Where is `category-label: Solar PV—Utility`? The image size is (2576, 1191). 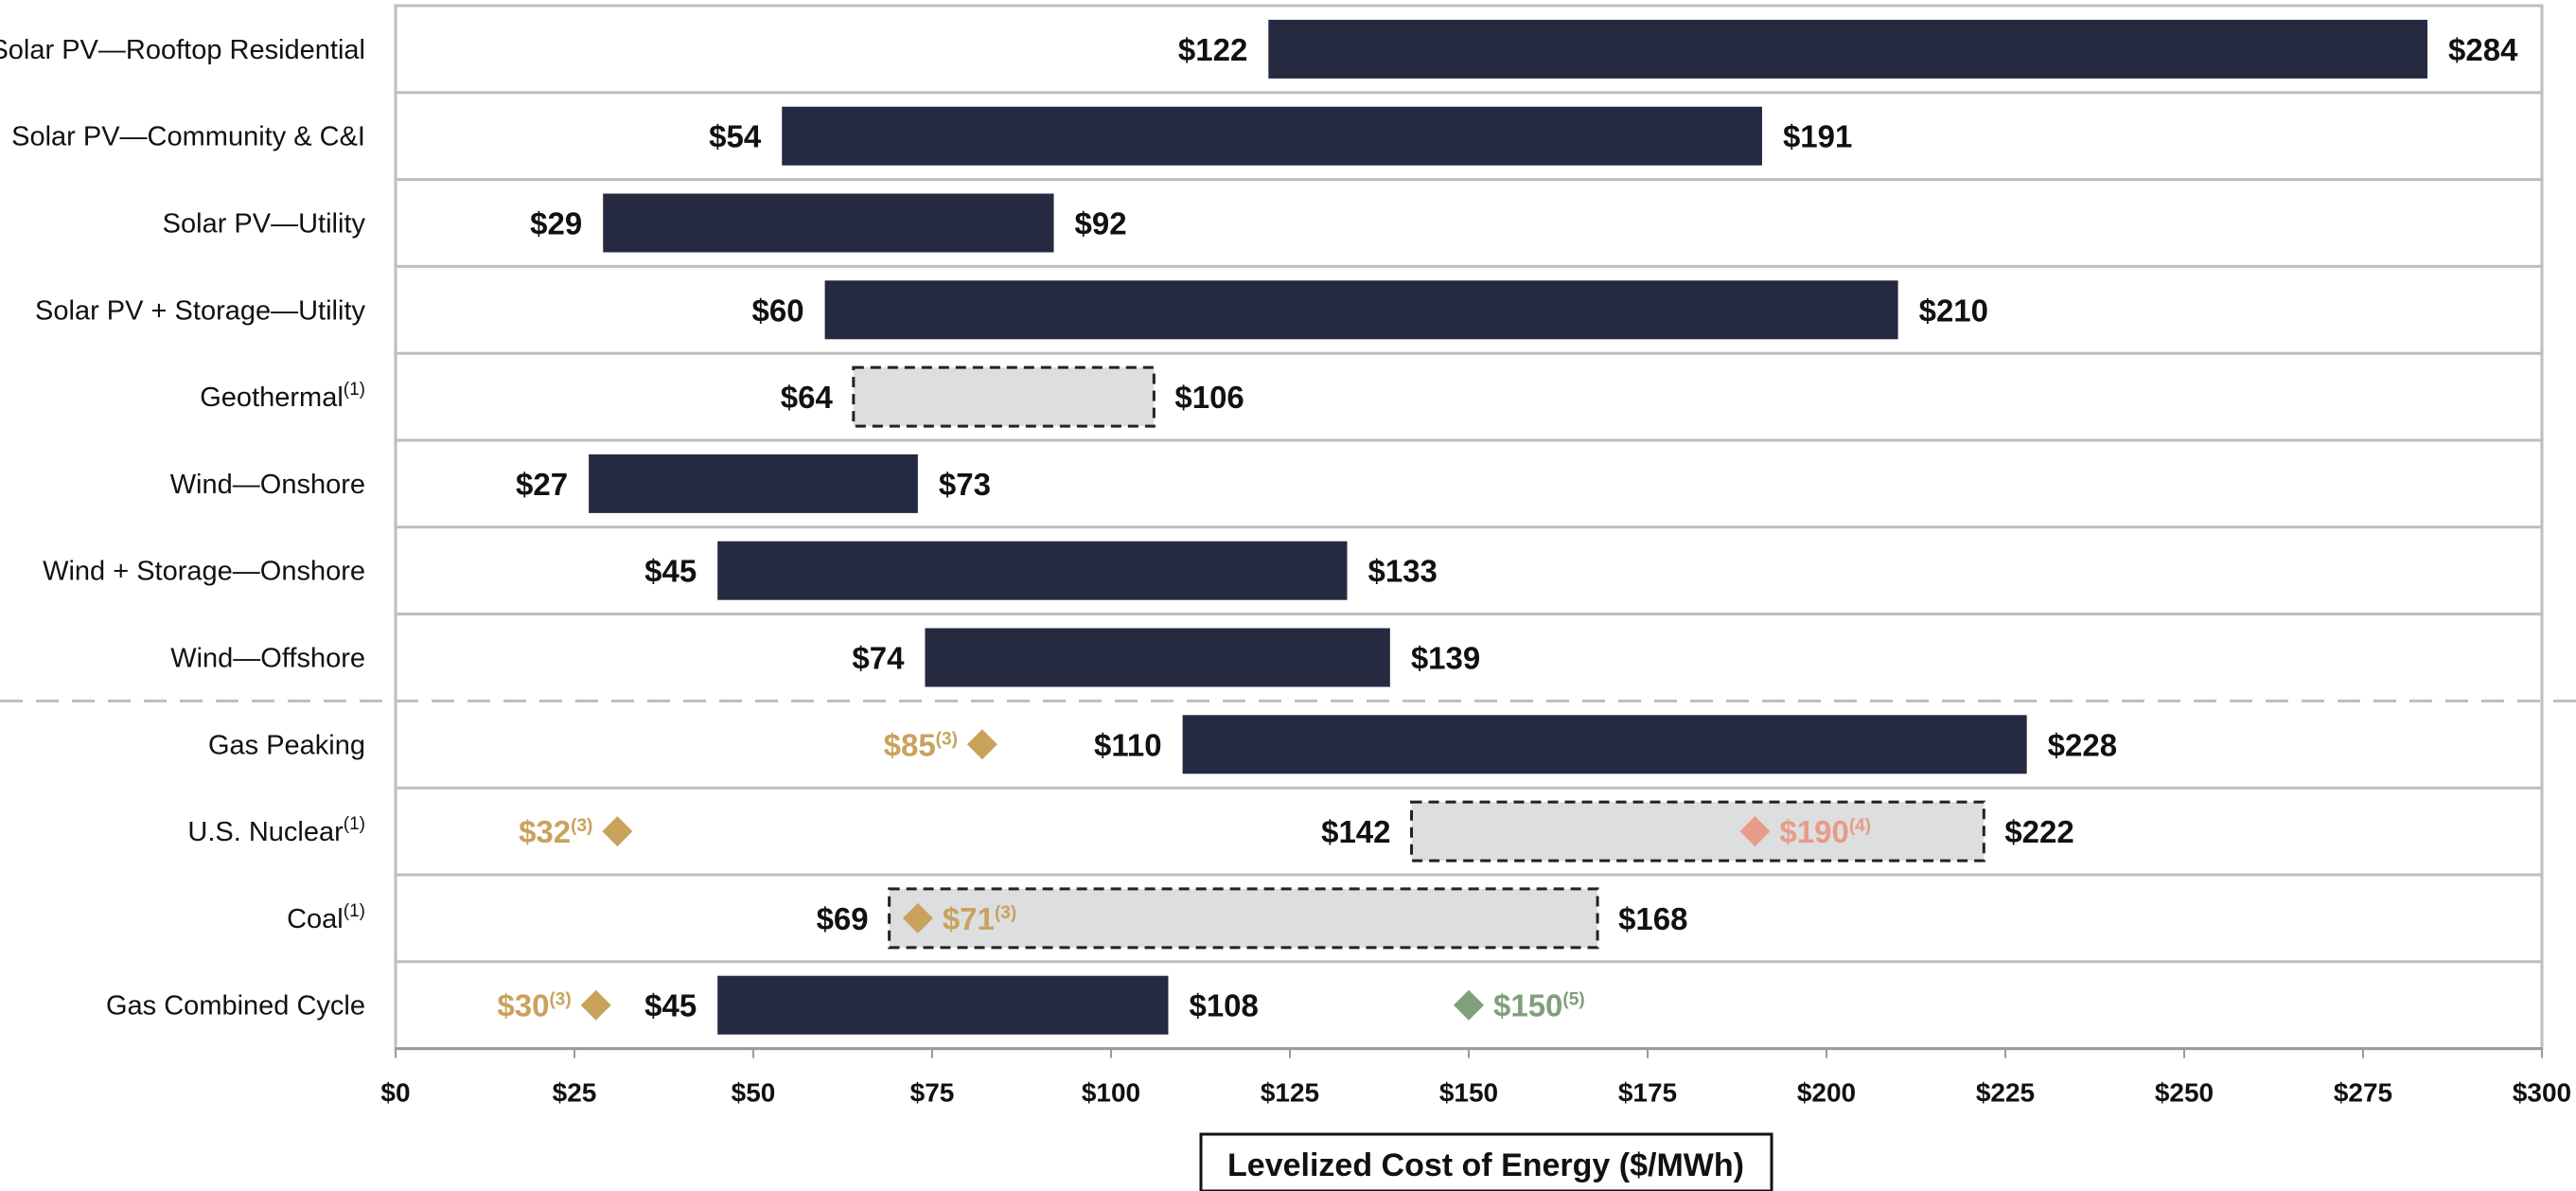 category-label: Solar PV—Utility is located at coordinates (264, 224).